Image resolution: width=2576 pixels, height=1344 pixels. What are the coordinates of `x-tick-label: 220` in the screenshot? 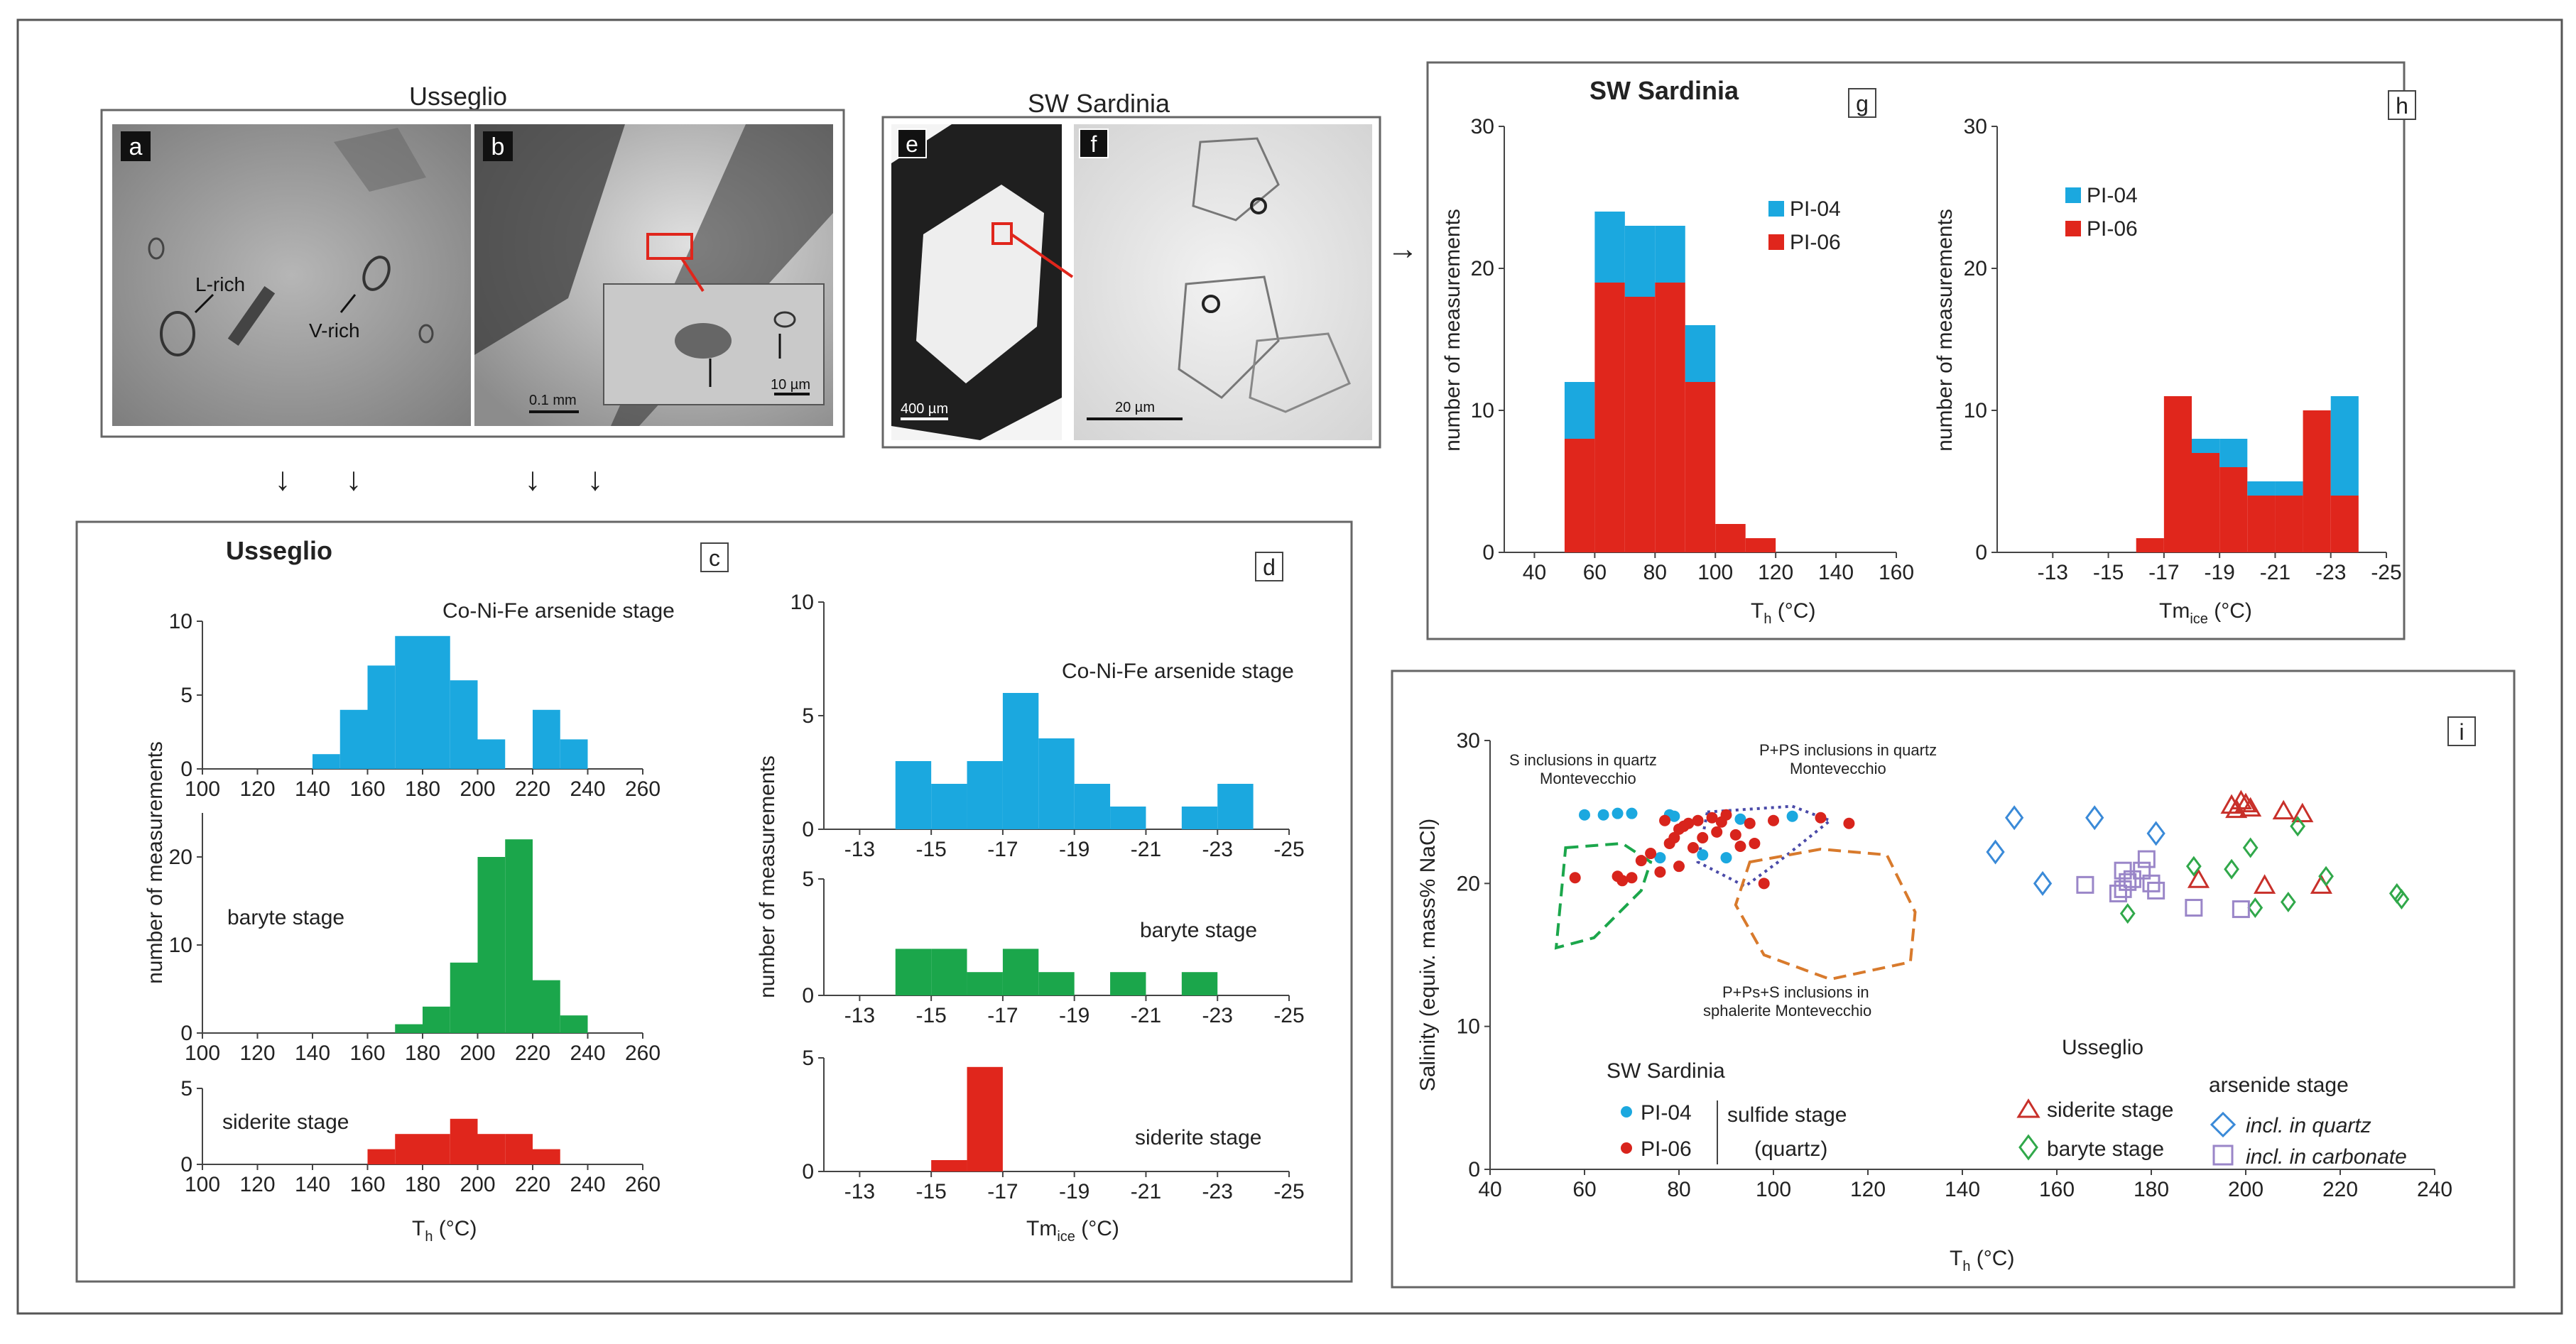 It's located at (2340, 1189).